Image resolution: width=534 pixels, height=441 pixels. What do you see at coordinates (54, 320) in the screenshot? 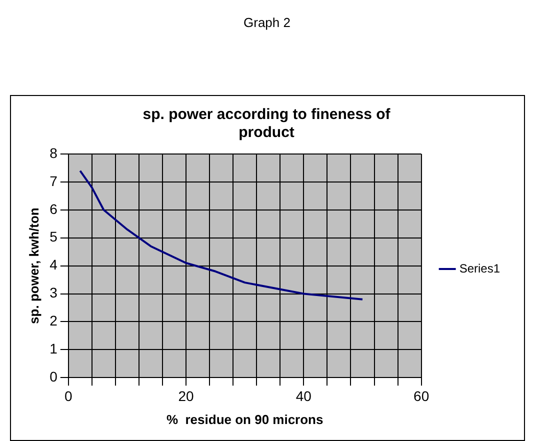
I see `y-tick-label: 2` at bounding box center [54, 320].